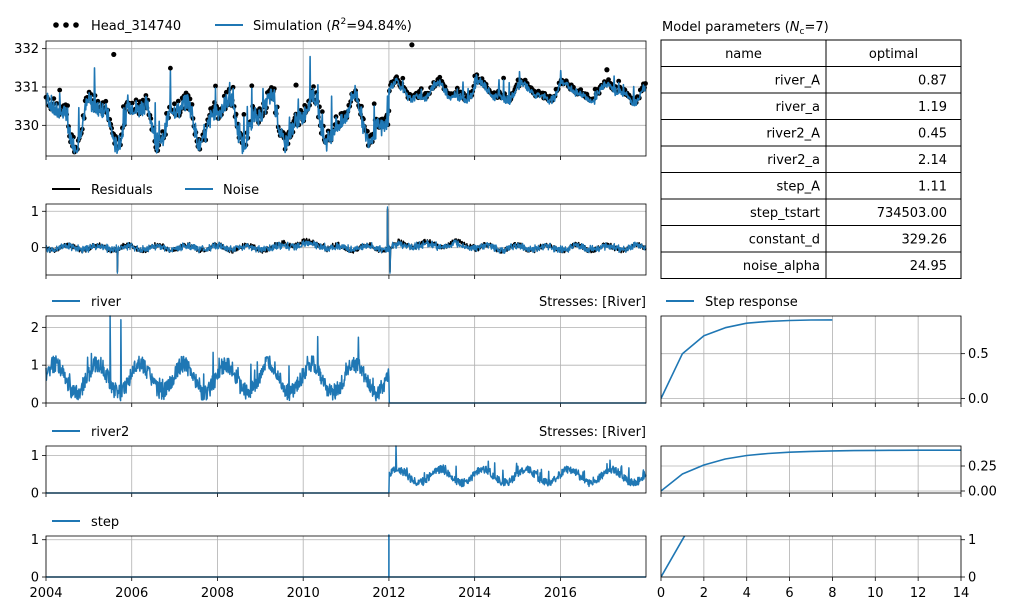 The height and width of the screenshot is (611, 1011). I want to click on step-series, so click(346, 556).